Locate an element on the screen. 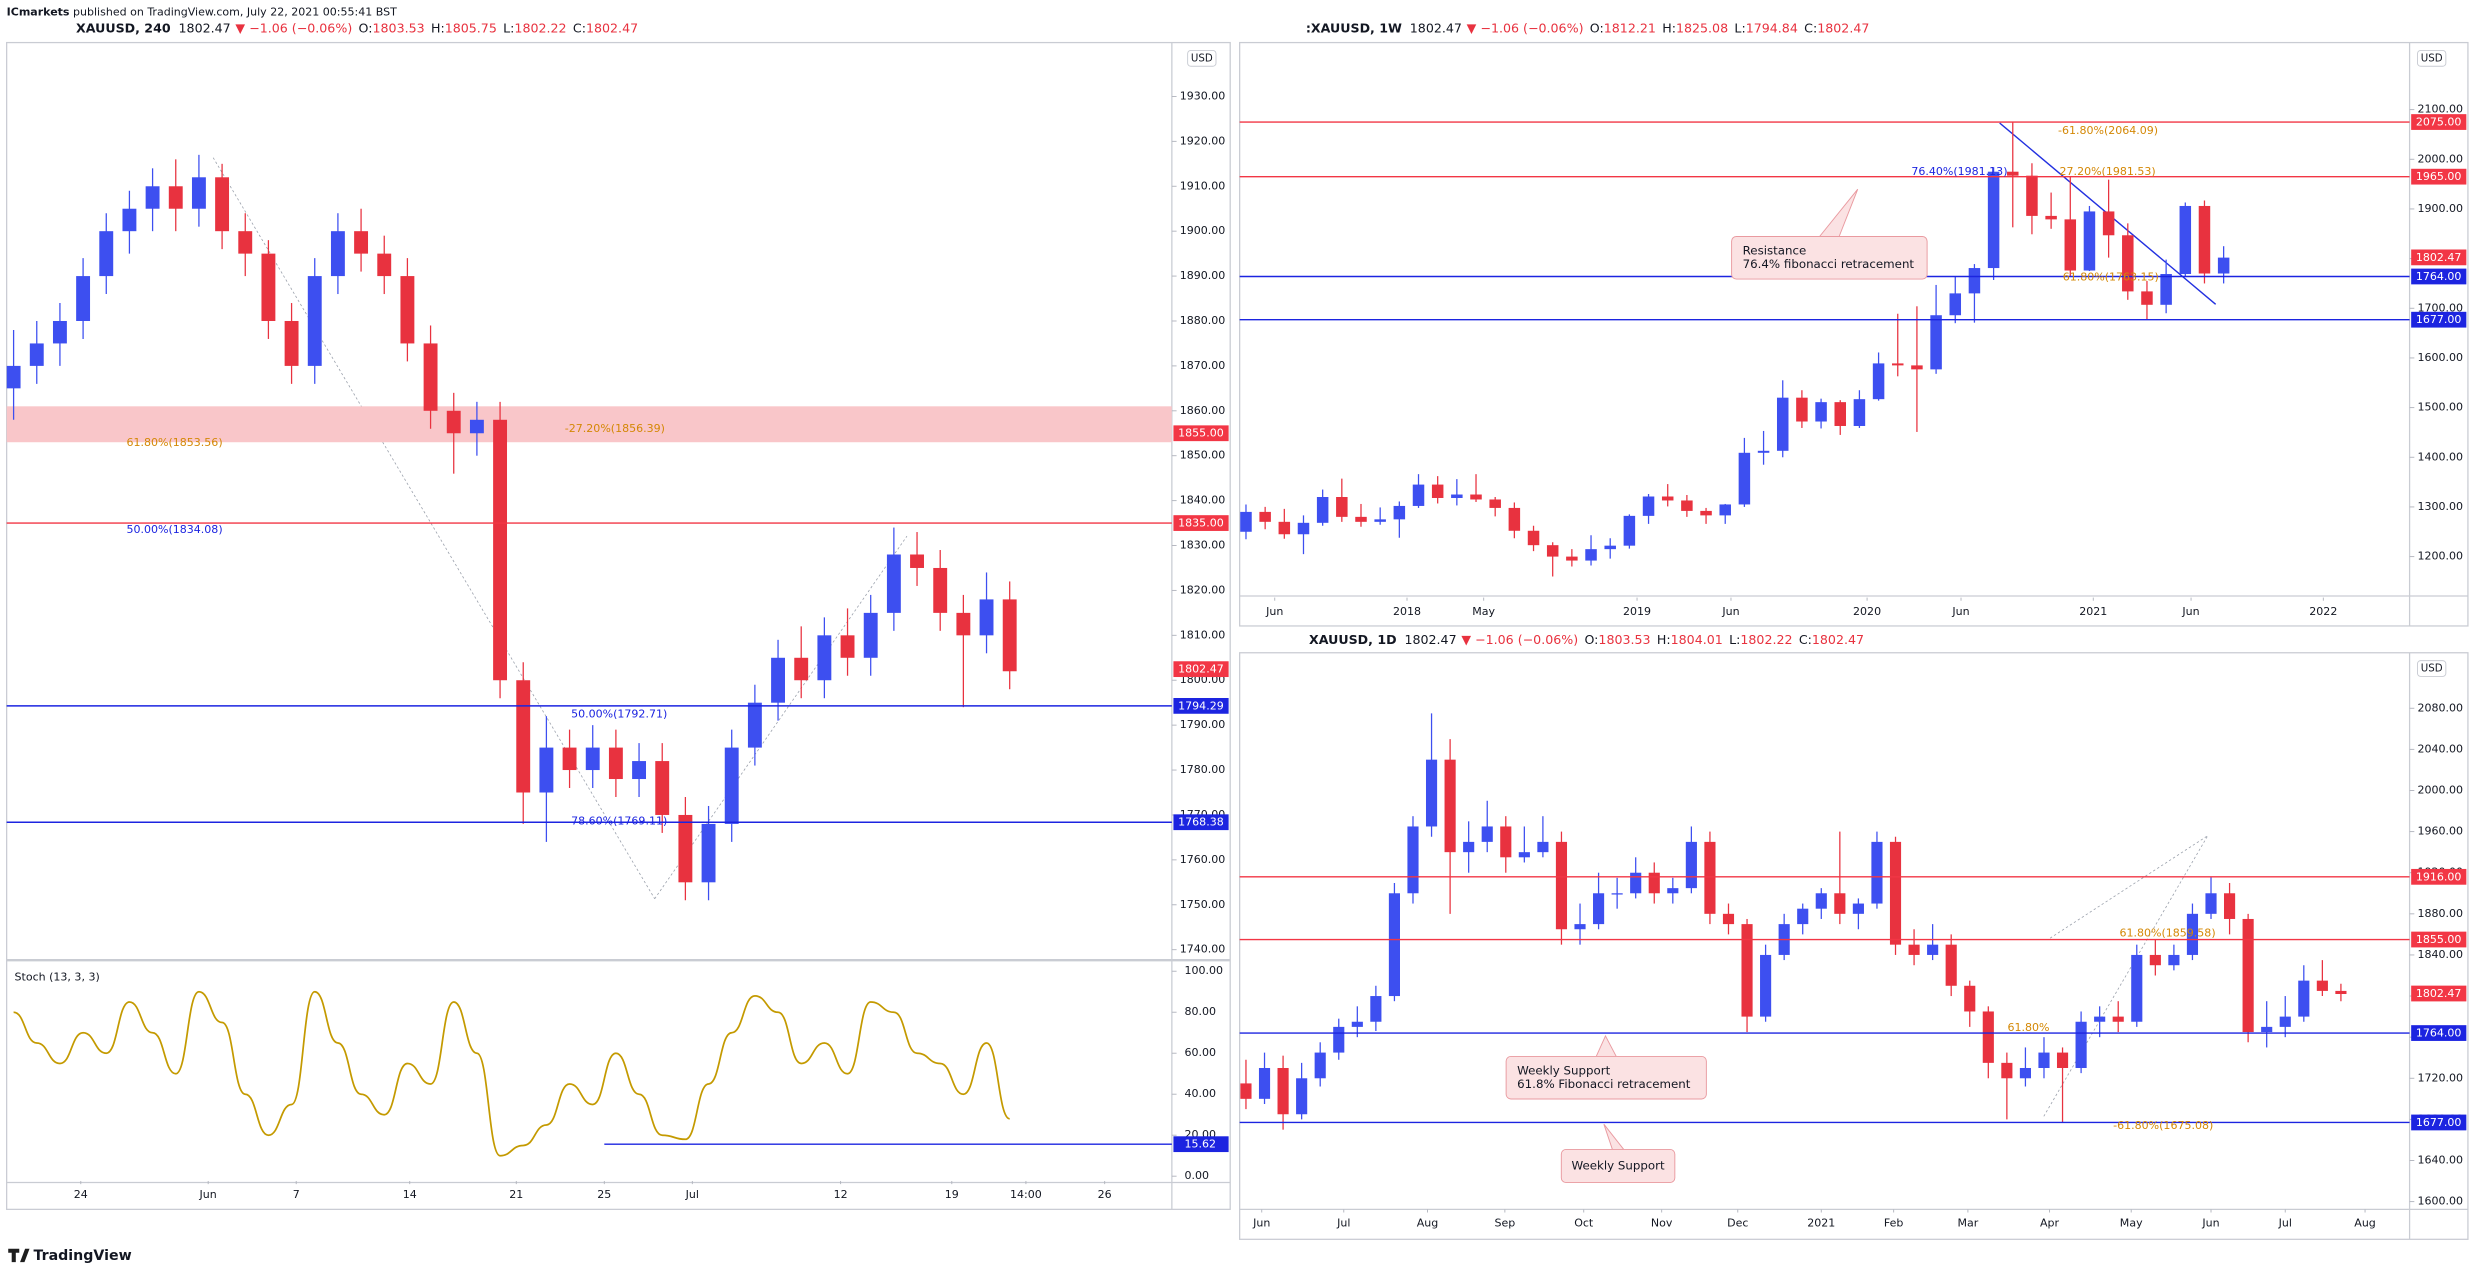 The image size is (2473, 1274). y-tick-label: 1720.00 is located at coordinates (2440, 1077).